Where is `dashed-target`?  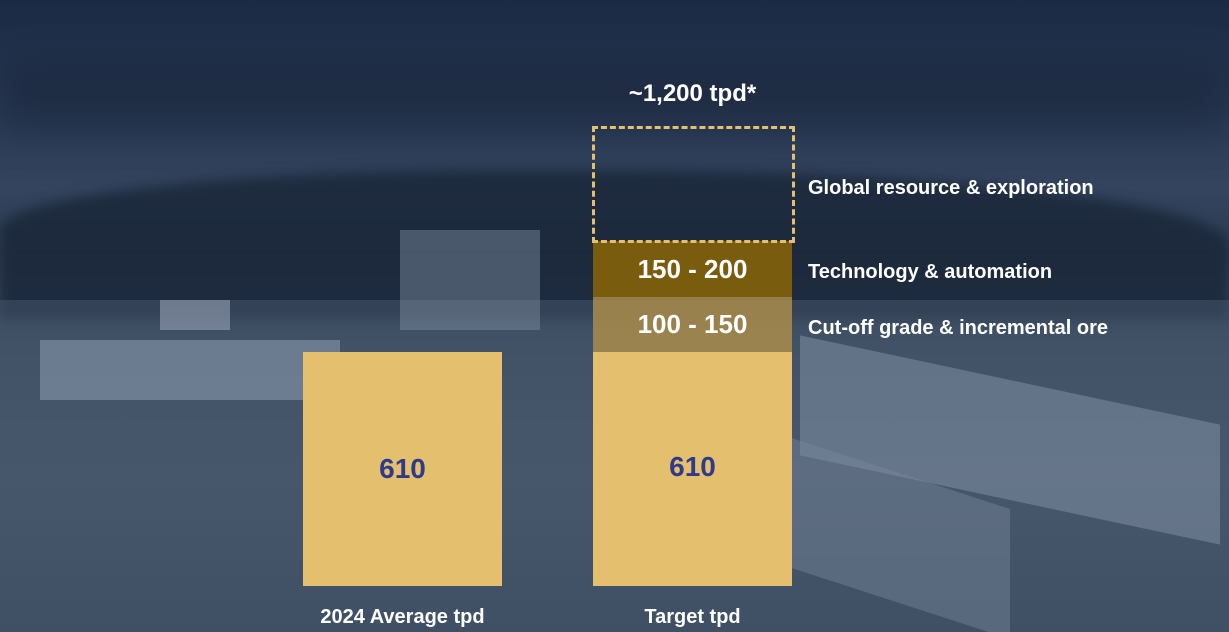
dashed-target is located at coordinates (693, 184).